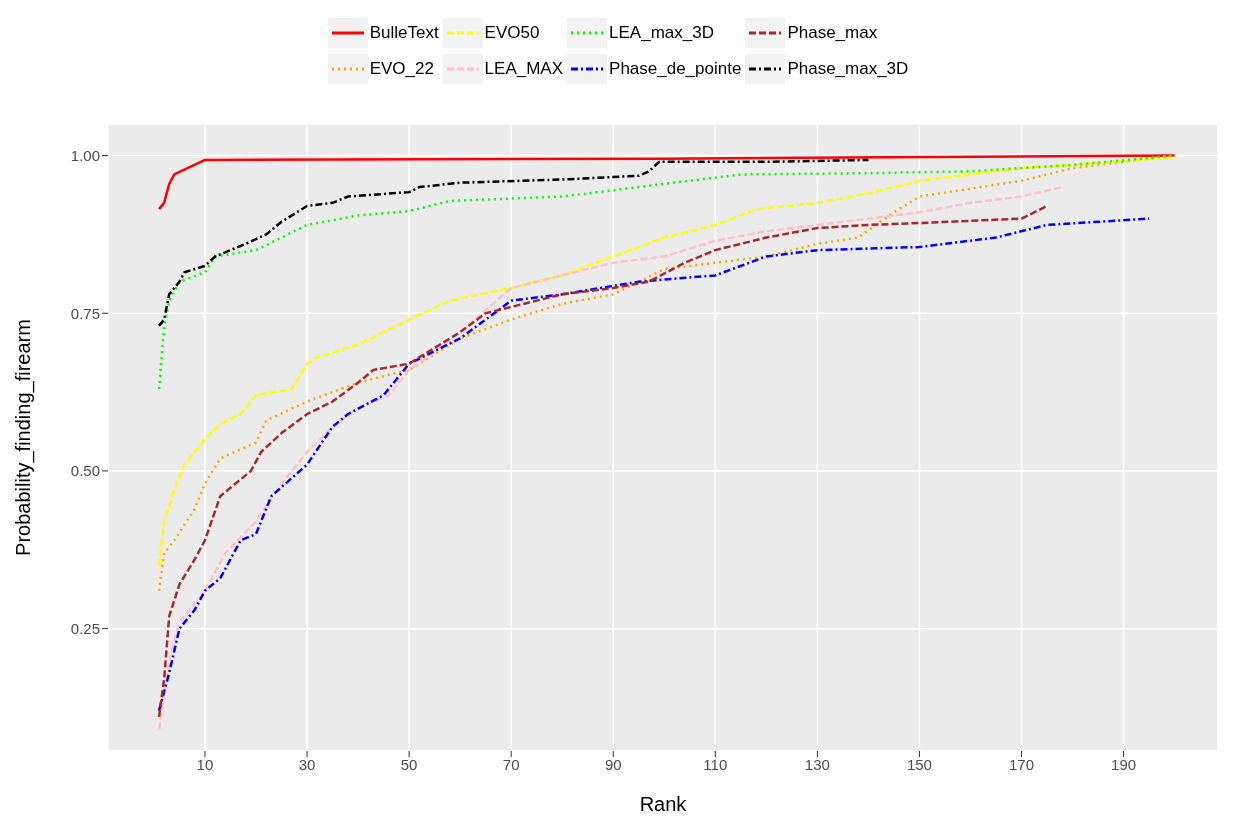  What do you see at coordinates (613, 764) in the screenshot?
I see `x-tick-label: 90` at bounding box center [613, 764].